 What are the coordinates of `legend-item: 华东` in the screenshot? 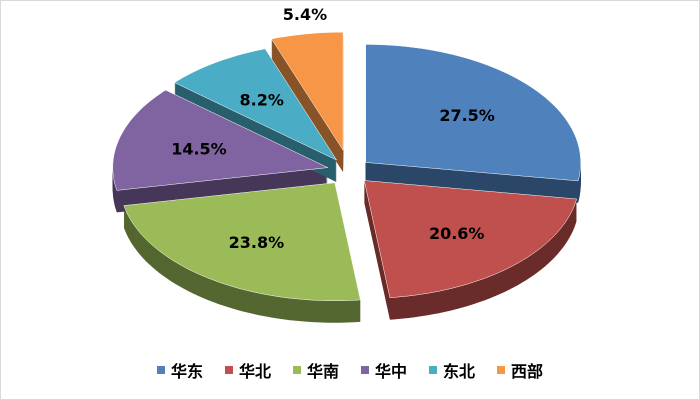 It's located at (179, 370).